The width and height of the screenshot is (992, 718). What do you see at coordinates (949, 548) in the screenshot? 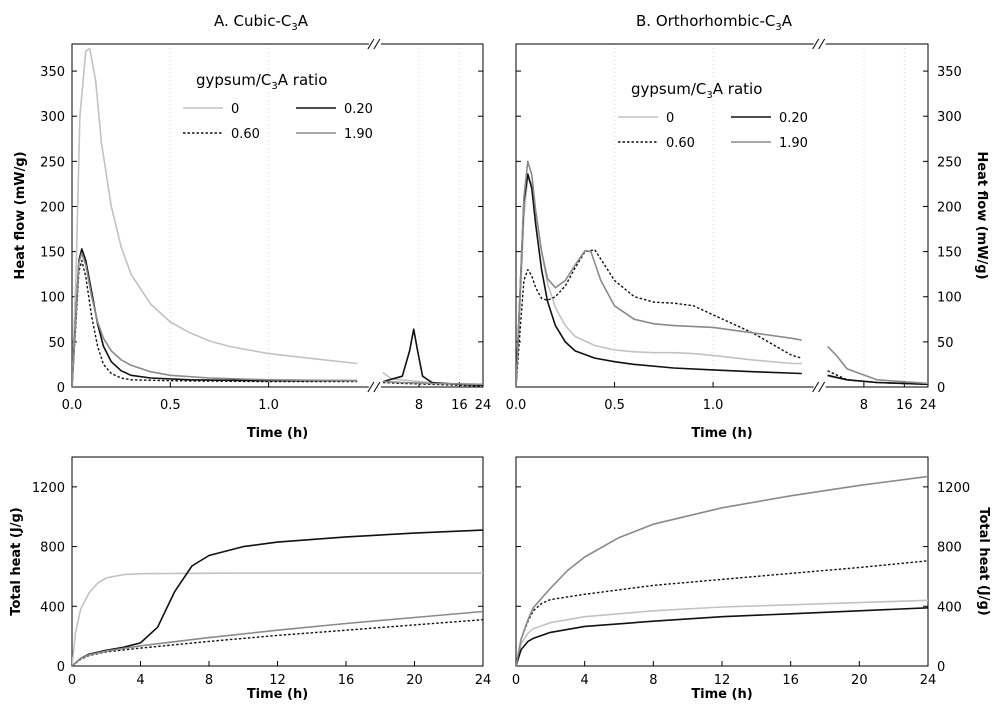
I see `y-tick-label: 800` at bounding box center [949, 548].